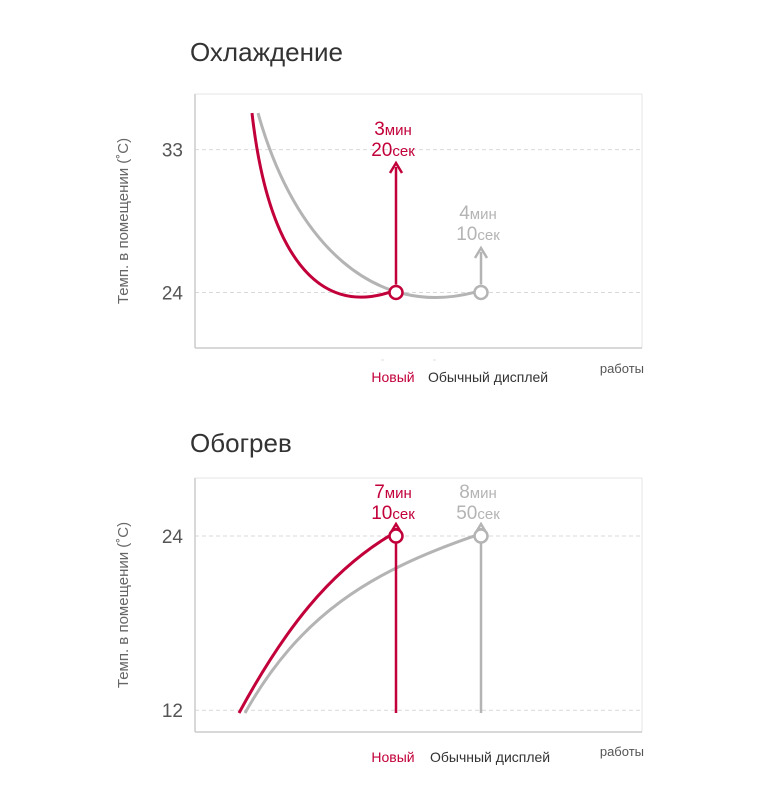 This screenshot has width=768, height=792. What do you see at coordinates (478, 513) in the screenshot?
I see `heating-series-1-time-label-seconds: 50сек` at bounding box center [478, 513].